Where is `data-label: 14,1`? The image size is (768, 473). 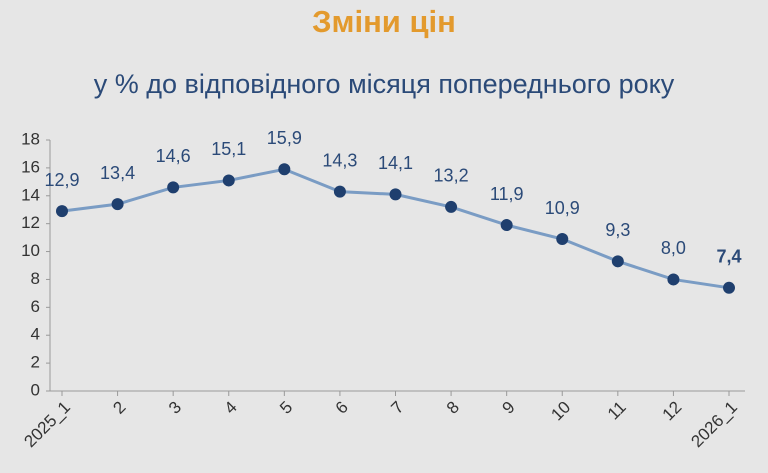
data-label: 14,1 is located at coordinates (395, 163).